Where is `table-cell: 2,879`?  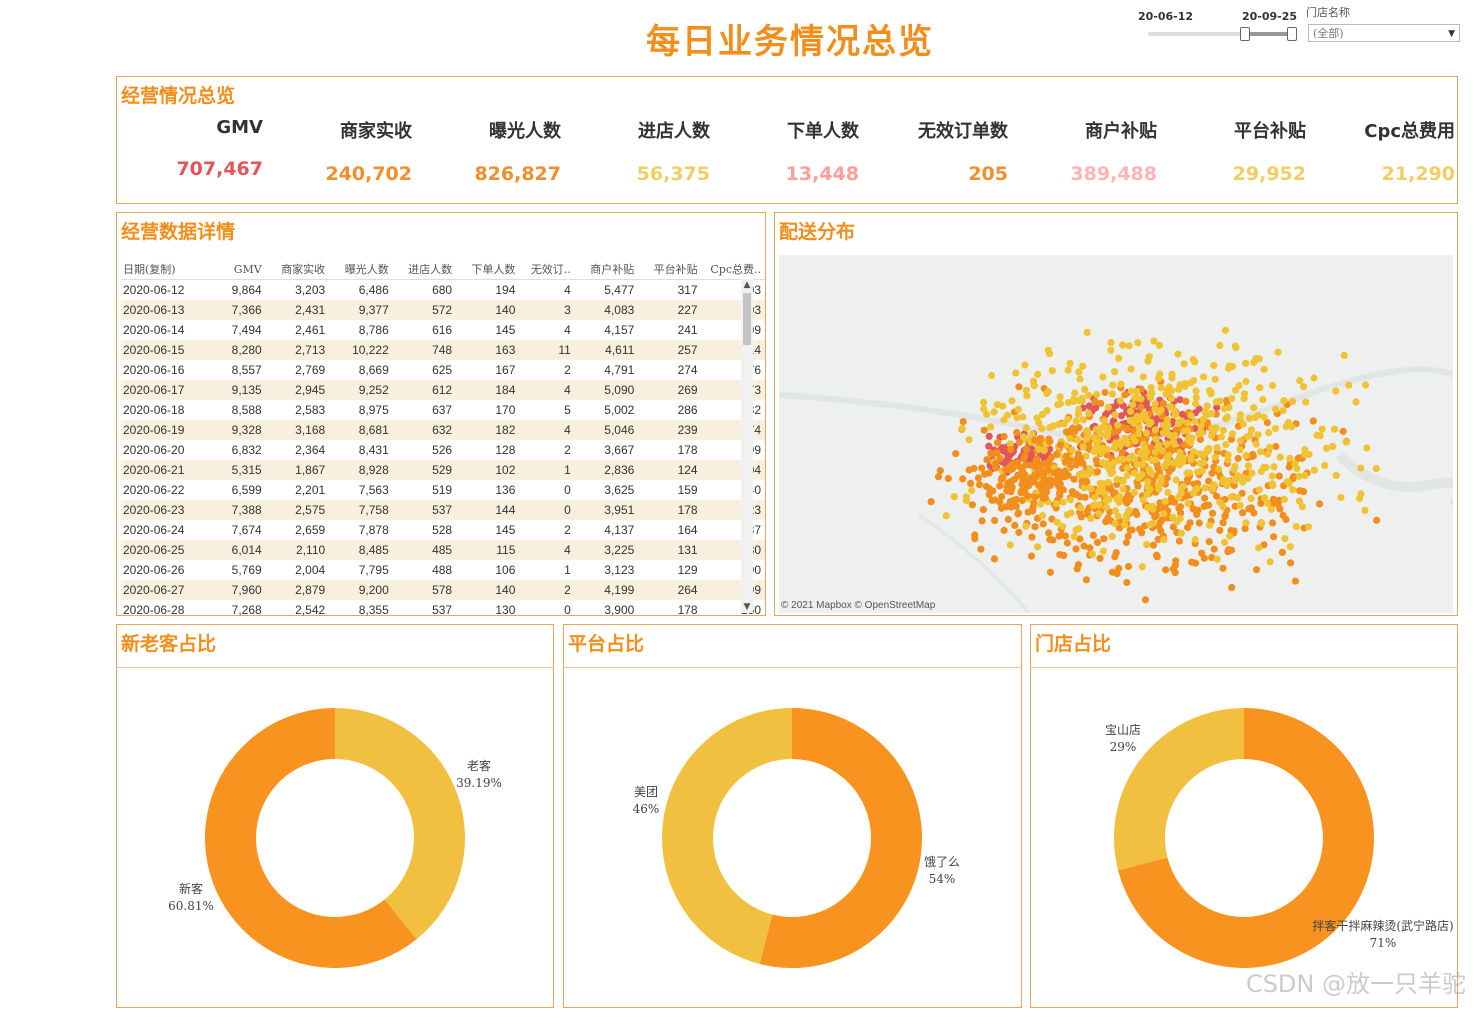
table-cell: 2,879 is located at coordinates (297, 590).